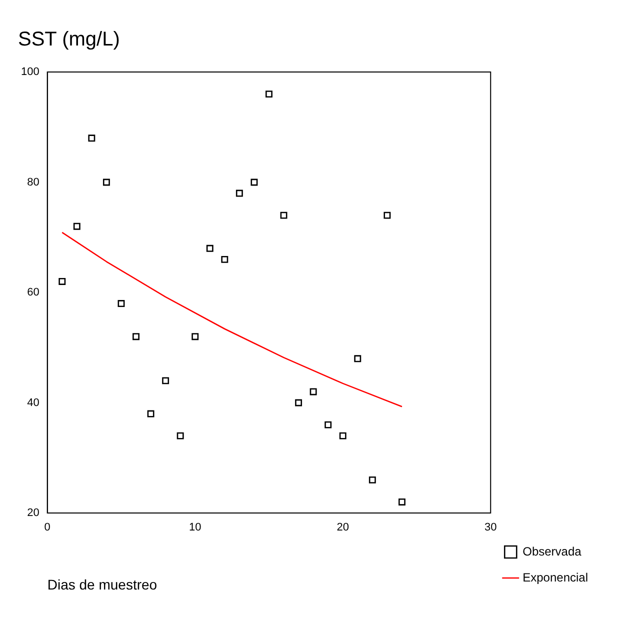  I want to click on y-tick-label: 20, so click(33, 513).